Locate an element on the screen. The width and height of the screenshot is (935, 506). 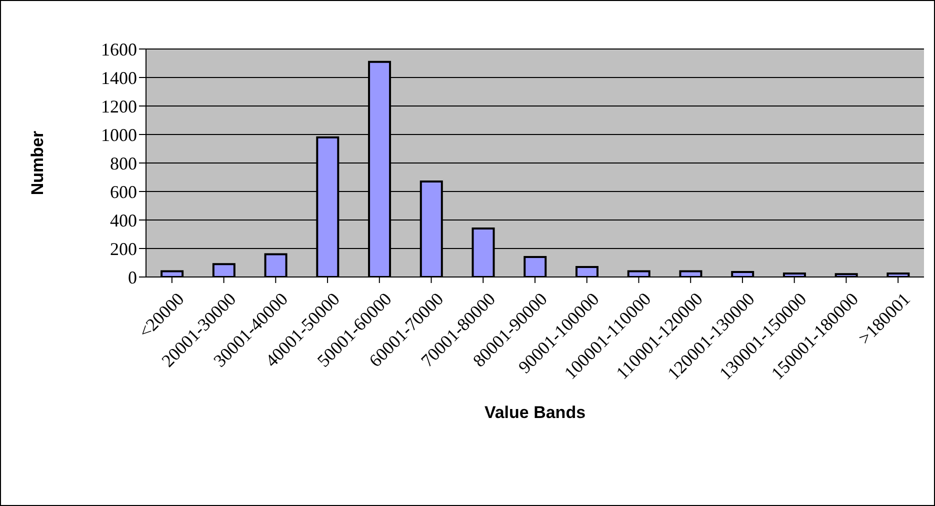
y-tick-label: 1600 is located at coordinates (119, 49).